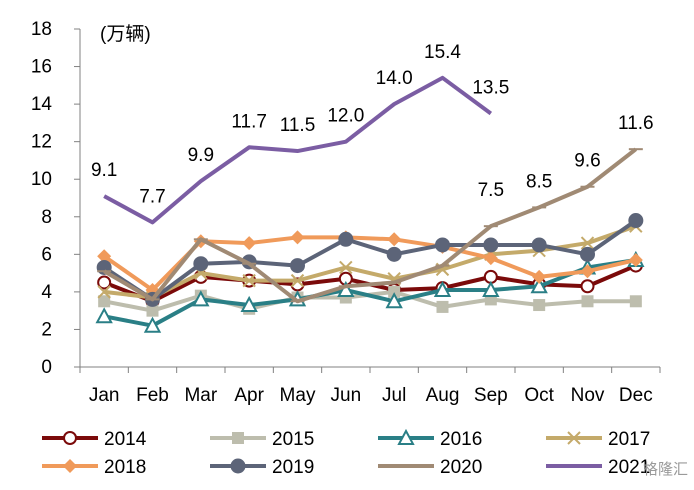 This screenshot has height=490, width=694. What do you see at coordinates (200, 395) in the screenshot?
I see `x-tick-label: Mar` at bounding box center [200, 395].